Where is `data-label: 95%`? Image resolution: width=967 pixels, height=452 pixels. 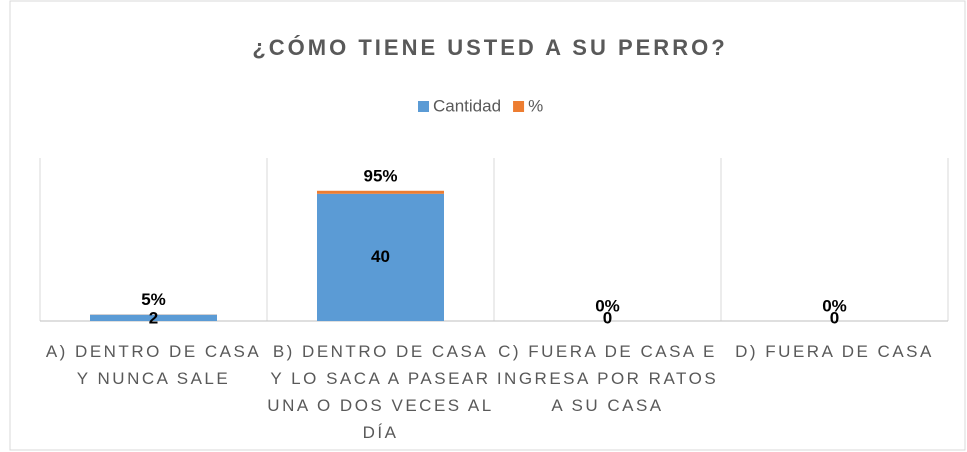
data-label: 95% is located at coordinates (380, 175).